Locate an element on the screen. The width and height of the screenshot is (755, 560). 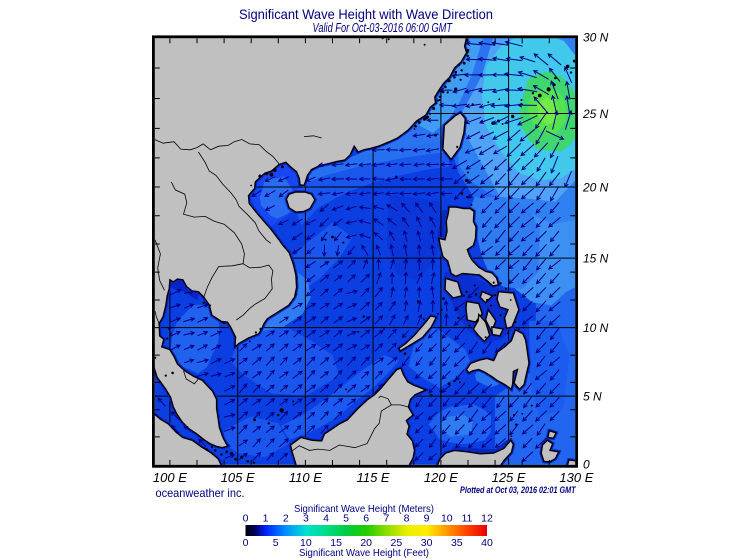
svg-text: 7 is located at coordinates (386, 519).